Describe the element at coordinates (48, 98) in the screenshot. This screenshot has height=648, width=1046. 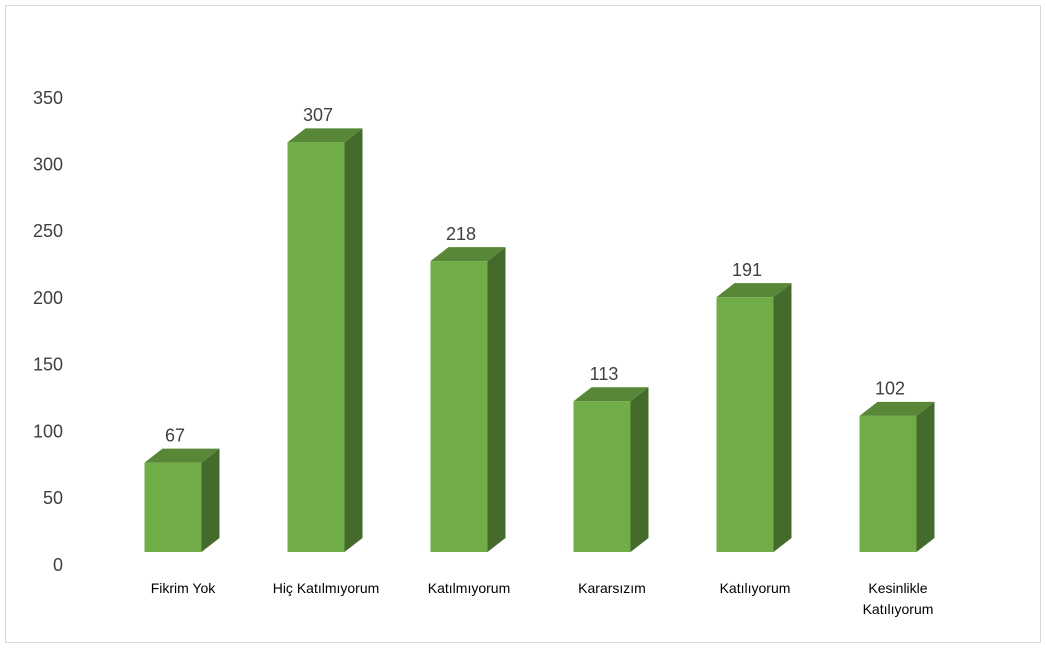
I see `y-tick-label: 350` at that location.